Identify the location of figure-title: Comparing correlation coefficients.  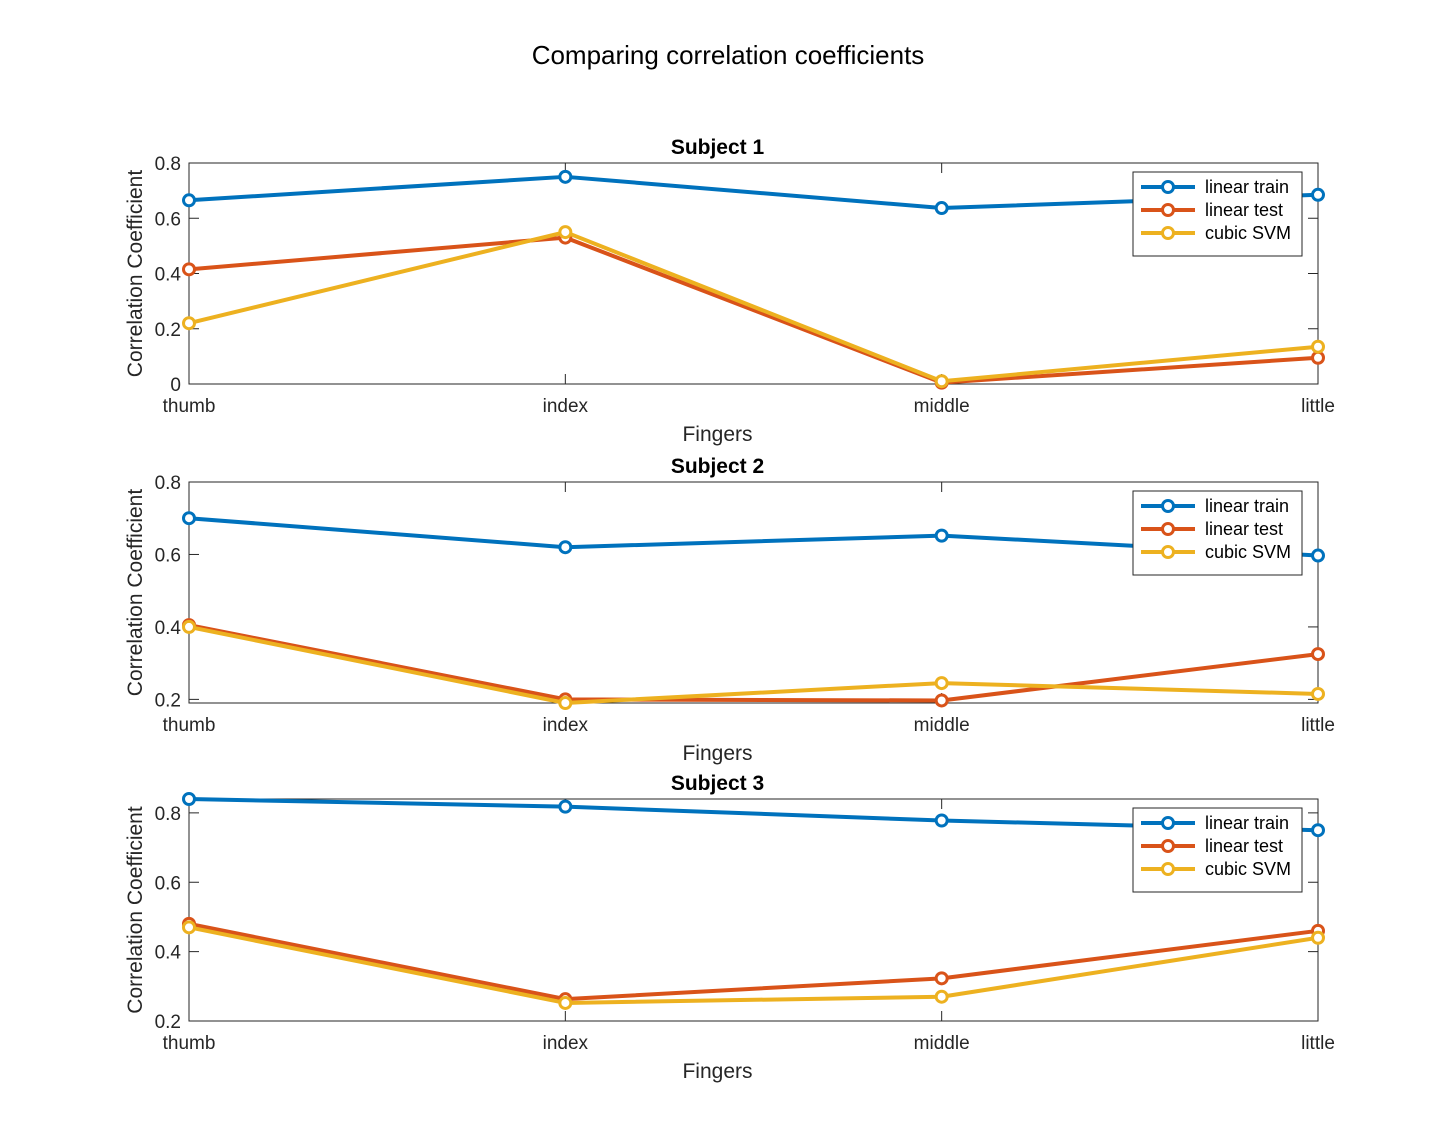
(728, 55).